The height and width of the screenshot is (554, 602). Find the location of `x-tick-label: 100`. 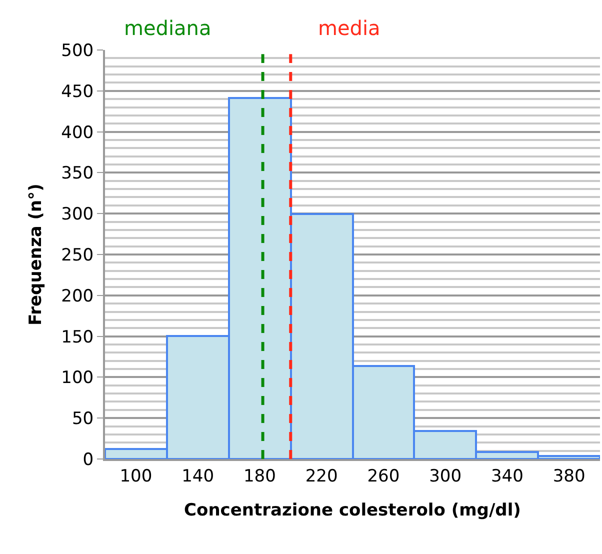

x-tick-label: 100 is located at coordinates (136, 476).